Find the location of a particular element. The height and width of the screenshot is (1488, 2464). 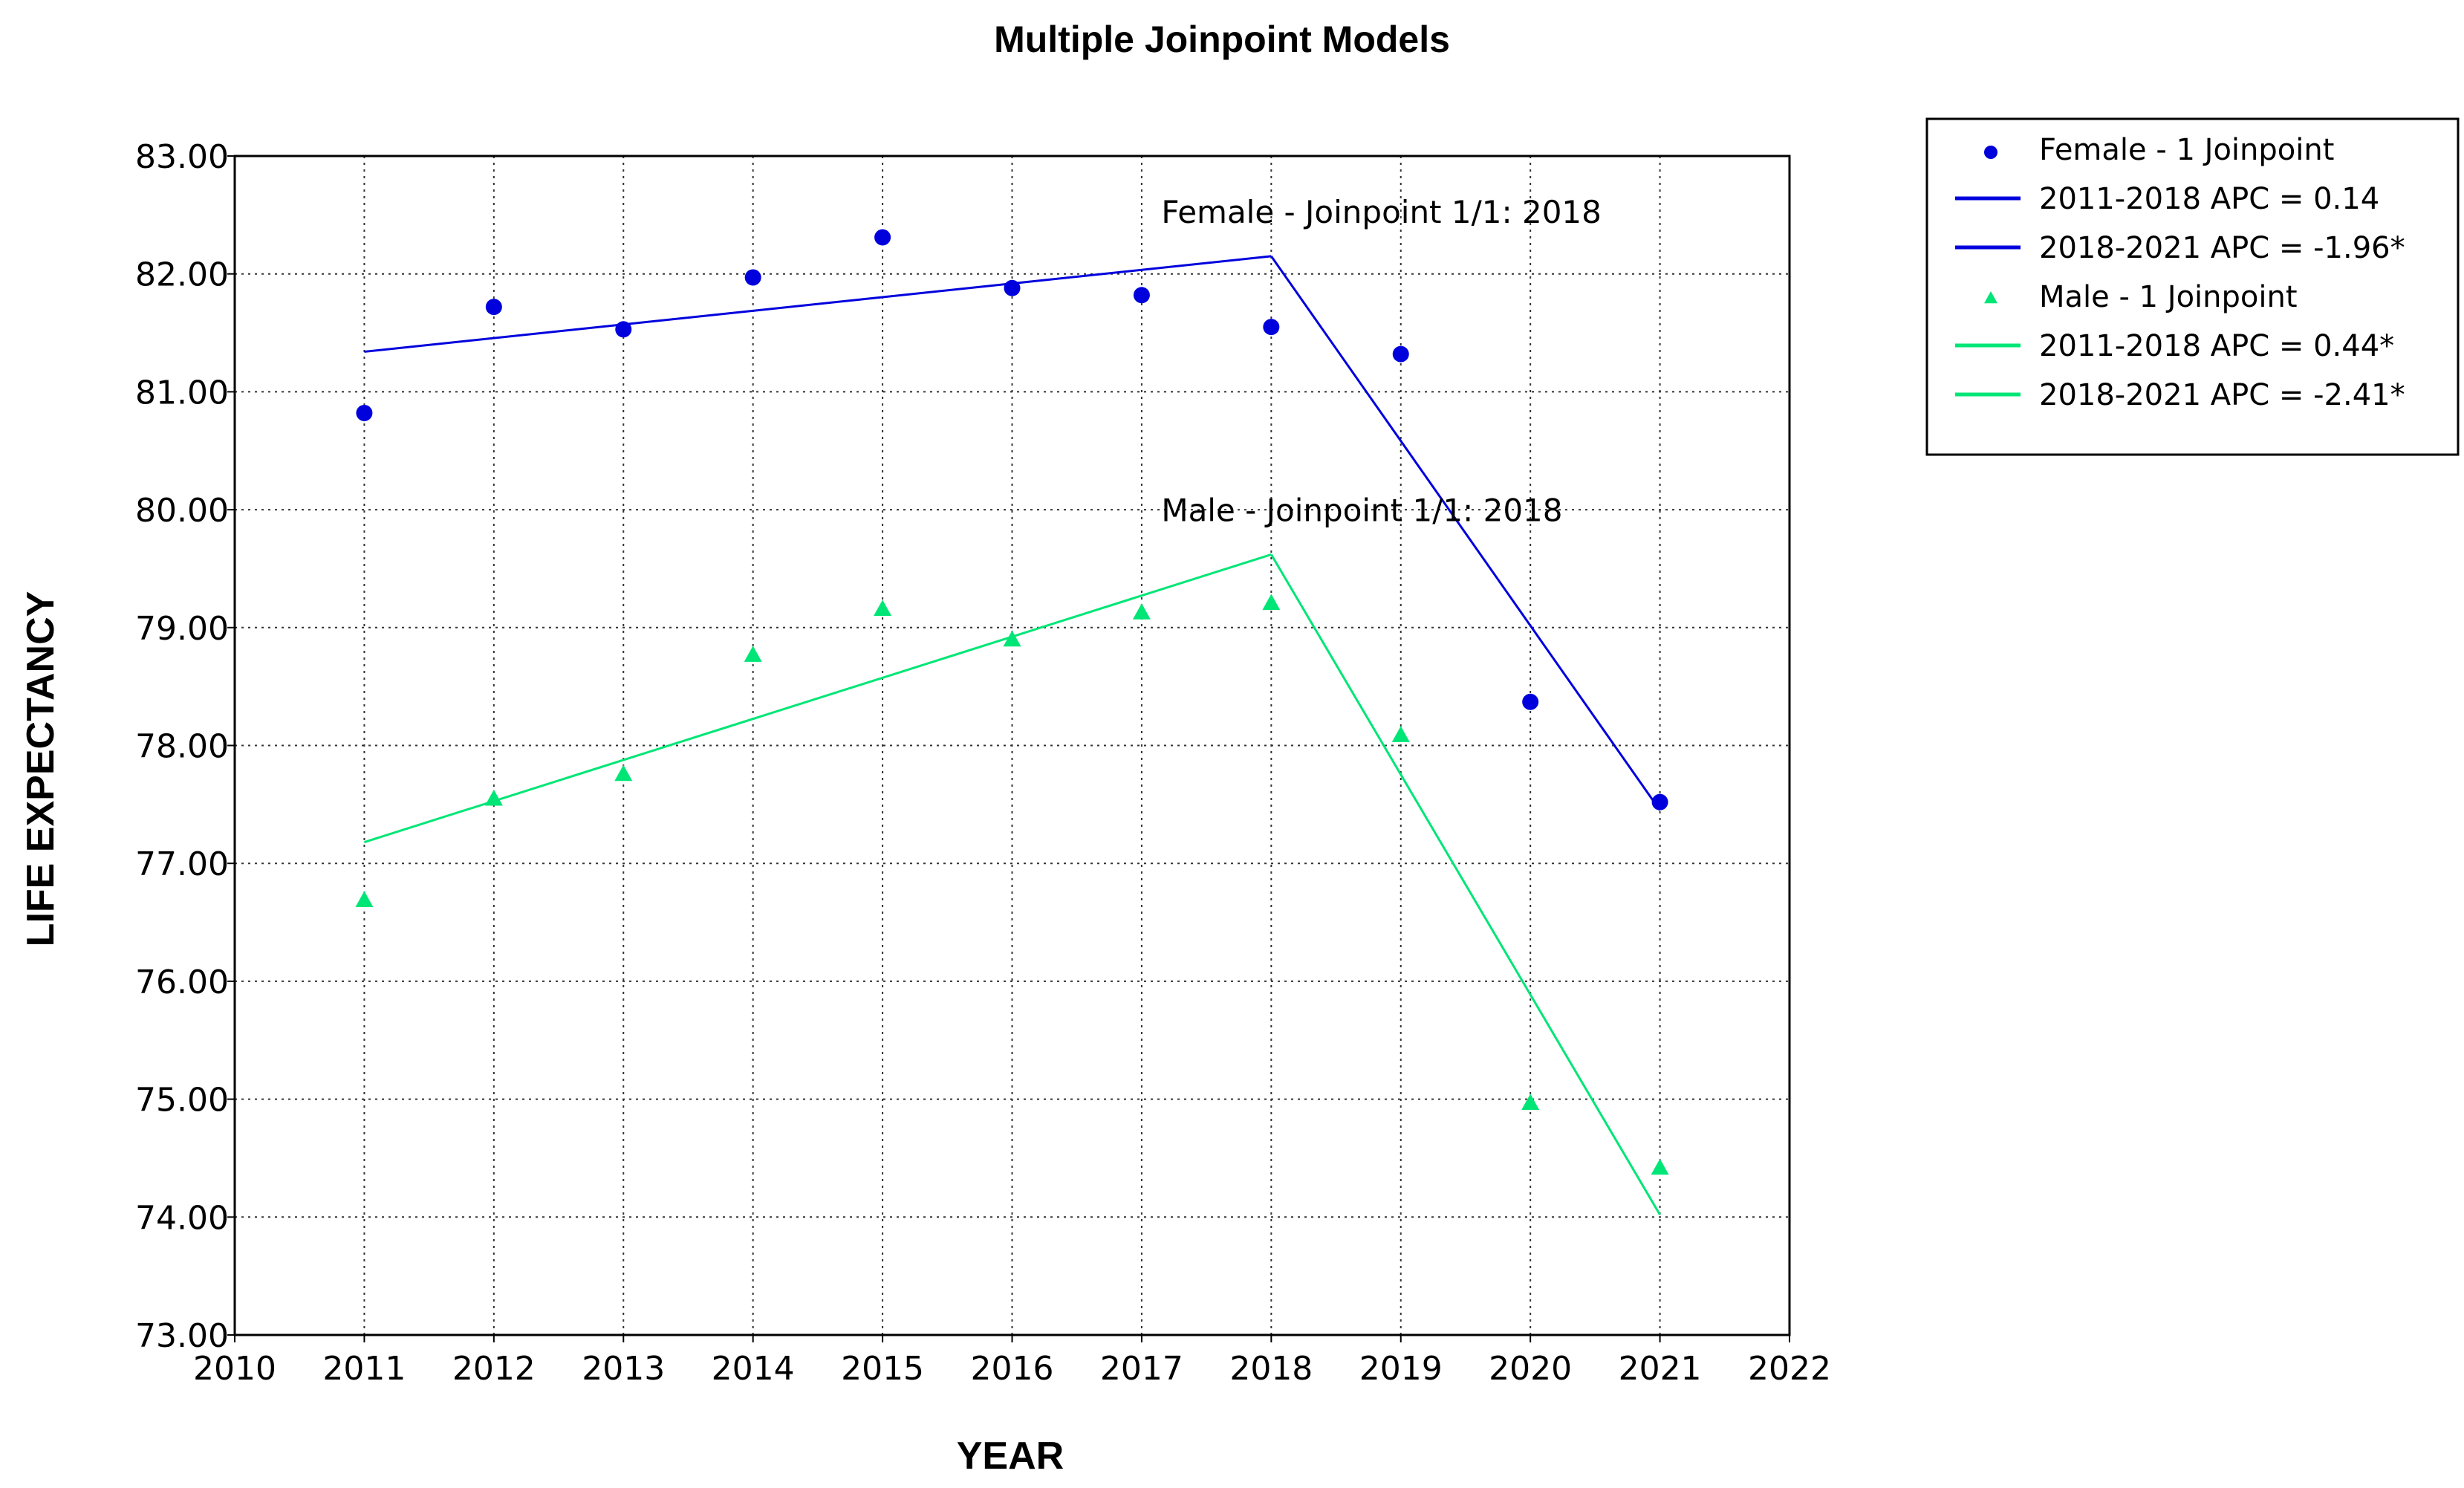

legend-box is located at coordinates (2192, 286).